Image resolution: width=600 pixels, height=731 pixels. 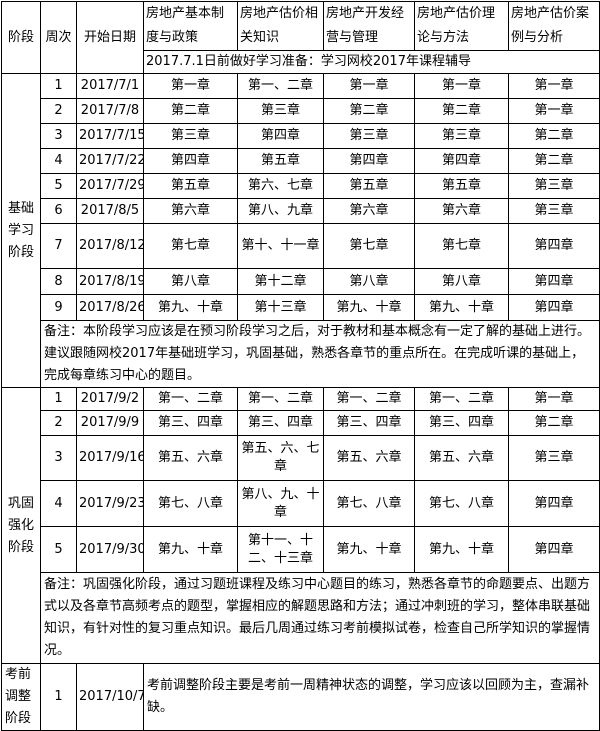 What do you see at coordinates (371, 62) in the screenshot?
I see `prep-note: 2017.7.1日前做好学习准备：学习网校2017年课程辅导` at bounding box center [371, 62].